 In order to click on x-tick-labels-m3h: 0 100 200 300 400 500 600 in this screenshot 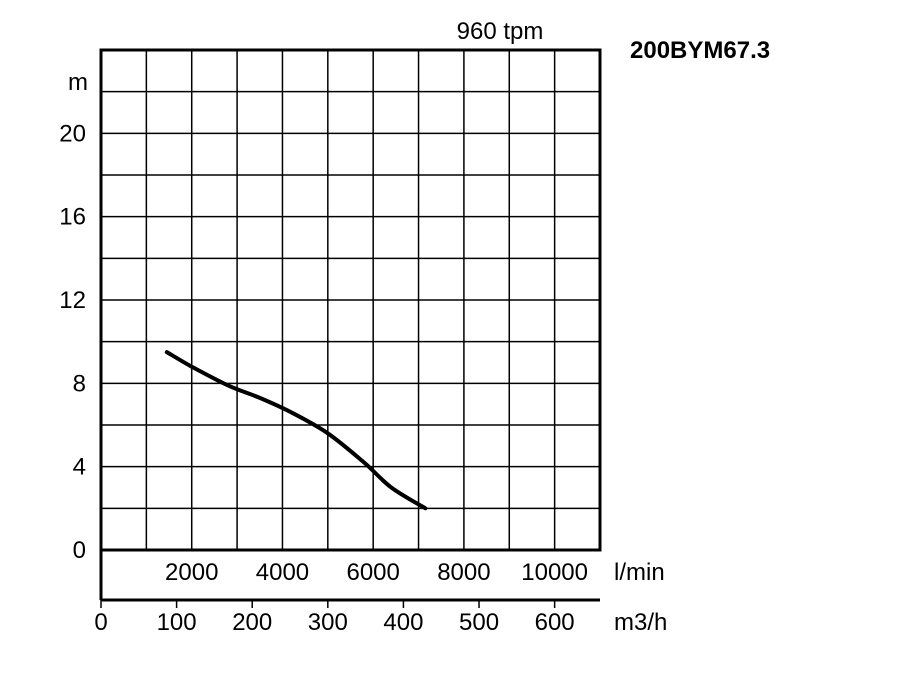, I will do `click(334, 622)`.